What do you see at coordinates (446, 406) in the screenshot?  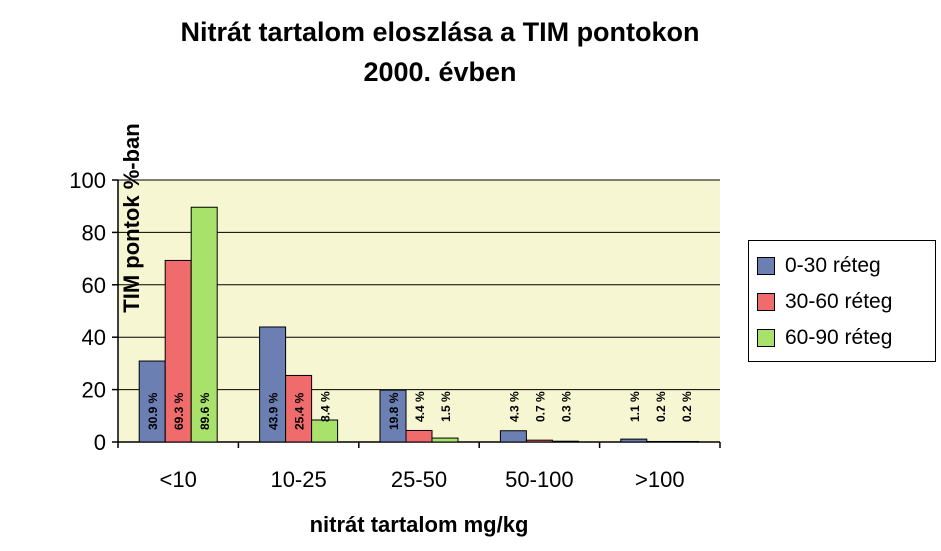 I see `data-label: 1.5 %` at bounding box center [446, 406].